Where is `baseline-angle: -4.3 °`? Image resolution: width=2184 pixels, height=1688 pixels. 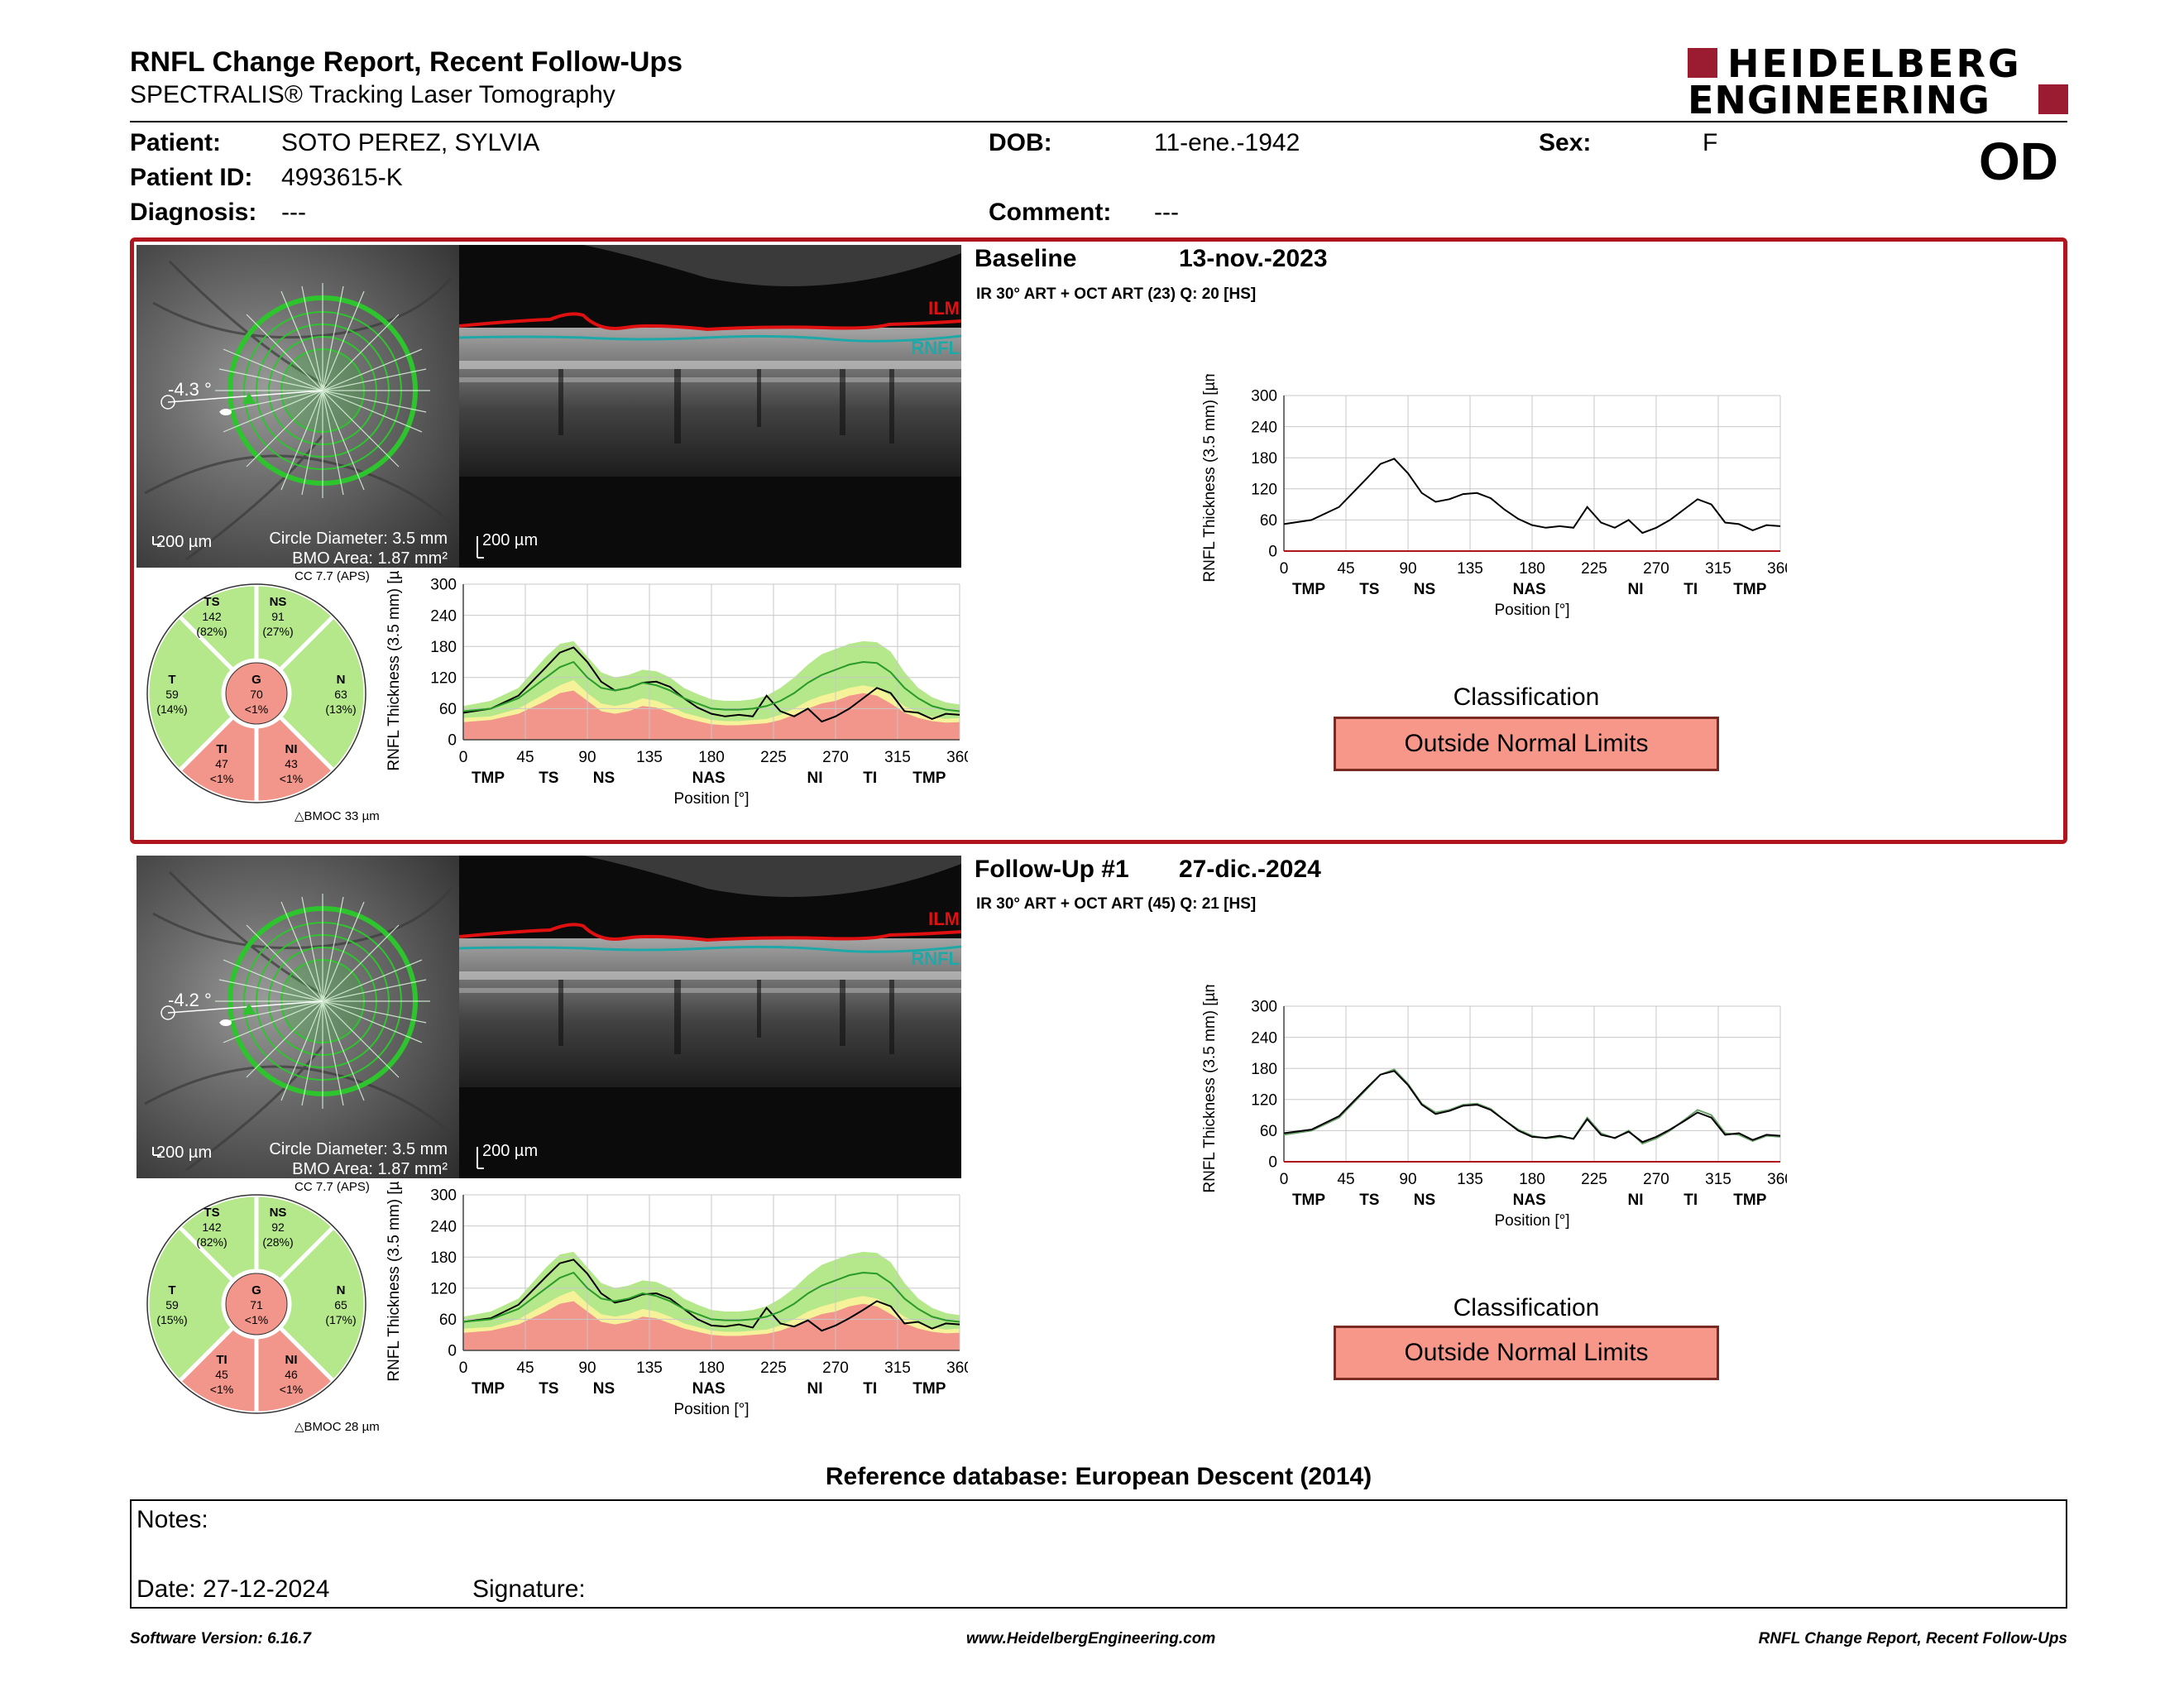 baseline-angle: -4.3 ° is located at coordinates (190, 389).